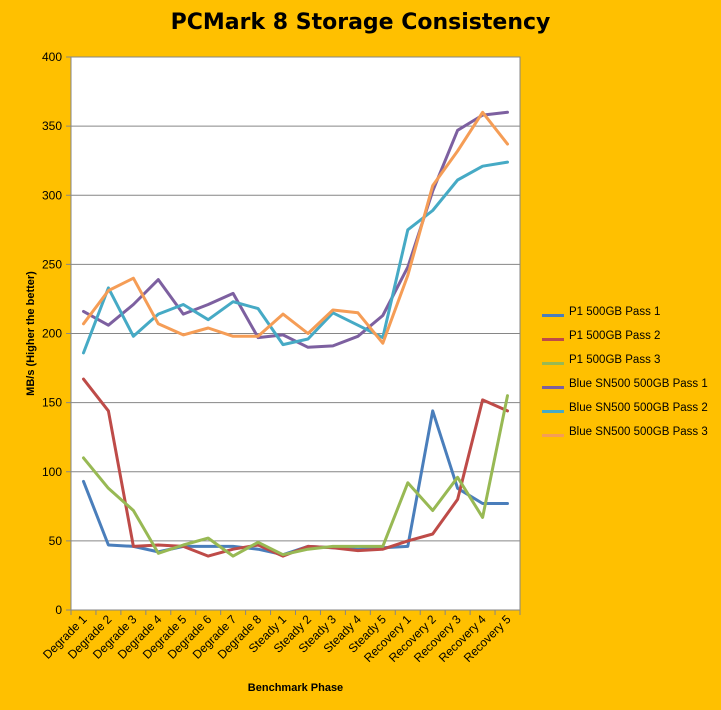  I want to click on chart-title: PCMark 8 Storage Consistency, so click(360, 22).